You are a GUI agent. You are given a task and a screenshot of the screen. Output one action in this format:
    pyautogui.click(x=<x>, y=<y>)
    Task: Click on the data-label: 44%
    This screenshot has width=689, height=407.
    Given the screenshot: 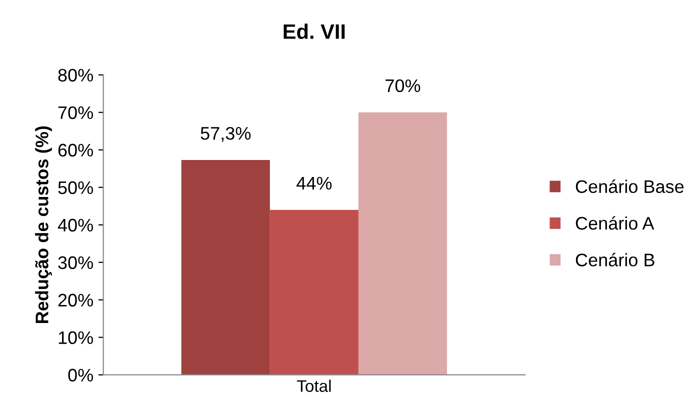 What is the action you would take?
    pyautogui.click(x=314, y=183)
    